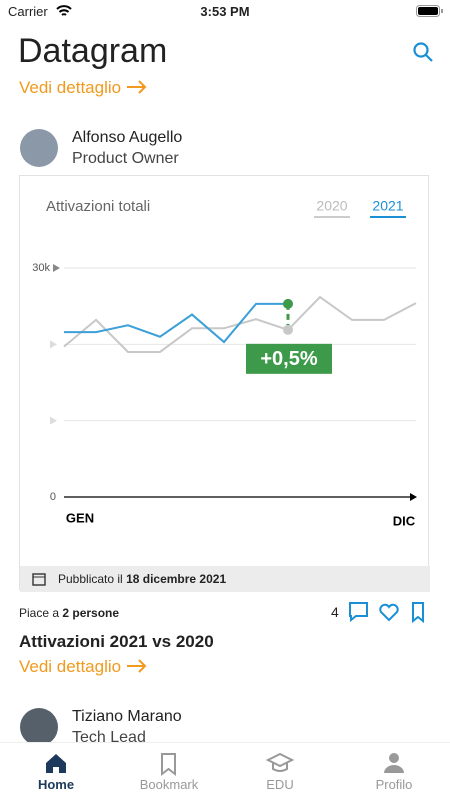  I want to click on x-tick-label: GEN, so click(80, 517).